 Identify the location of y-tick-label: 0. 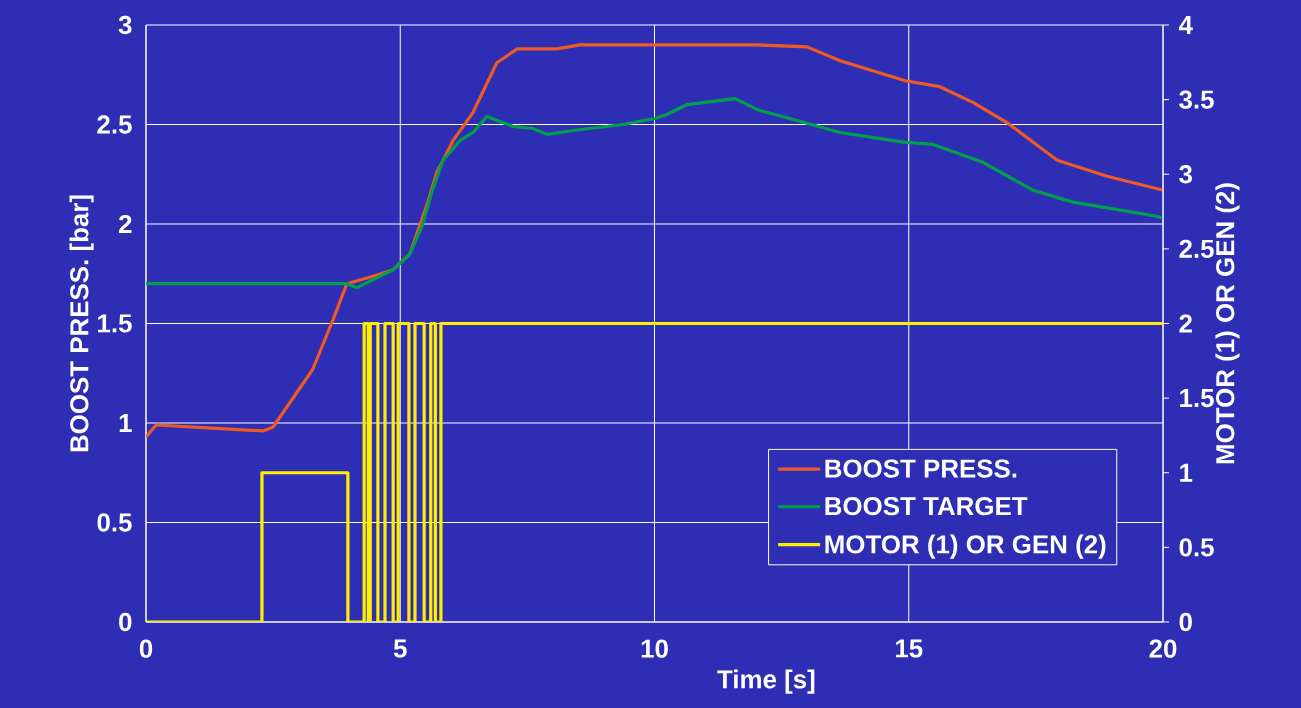
(125, 622).